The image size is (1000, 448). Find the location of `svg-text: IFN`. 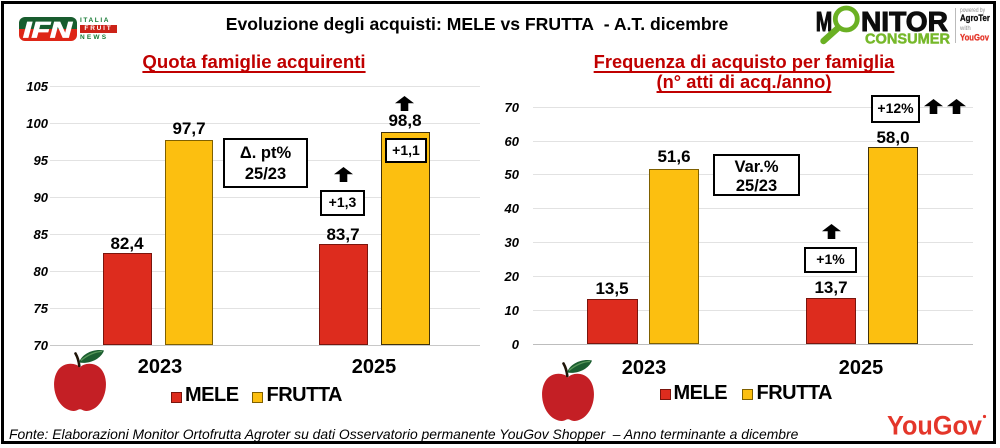

svg-text: IFN is located at coordinates (48, 30).